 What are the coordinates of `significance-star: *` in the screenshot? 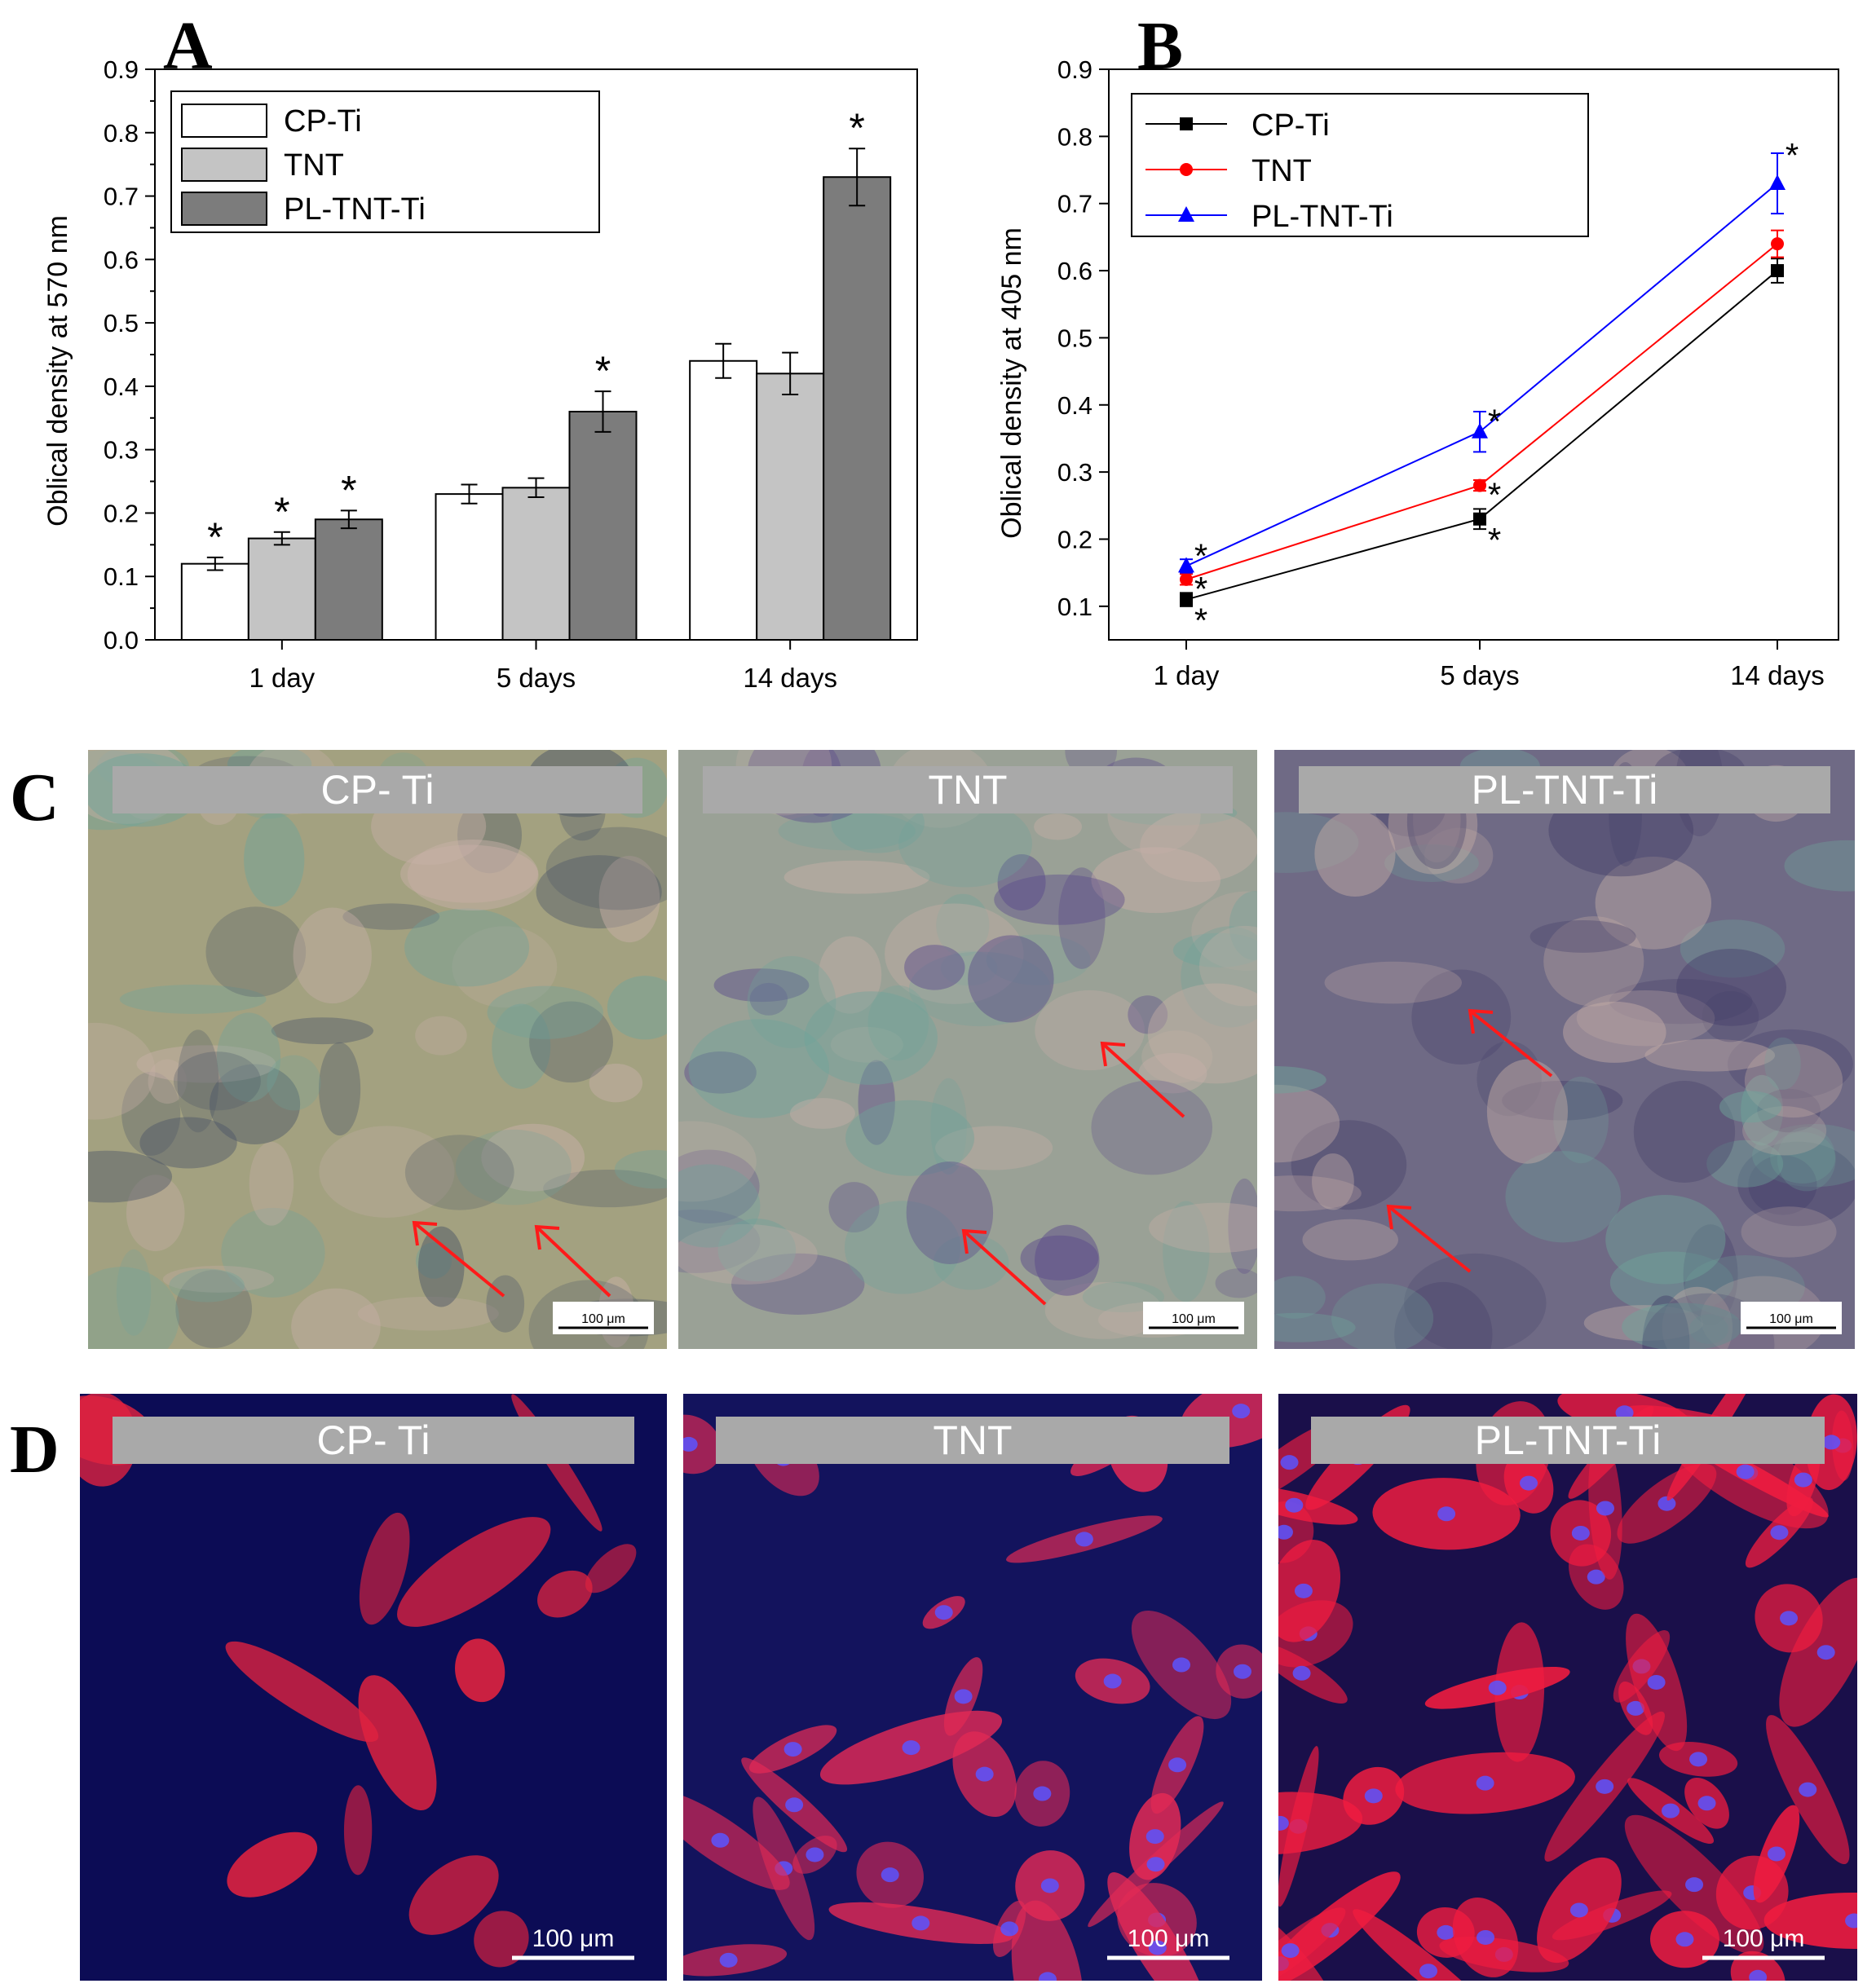 It's located at (1200, 555).